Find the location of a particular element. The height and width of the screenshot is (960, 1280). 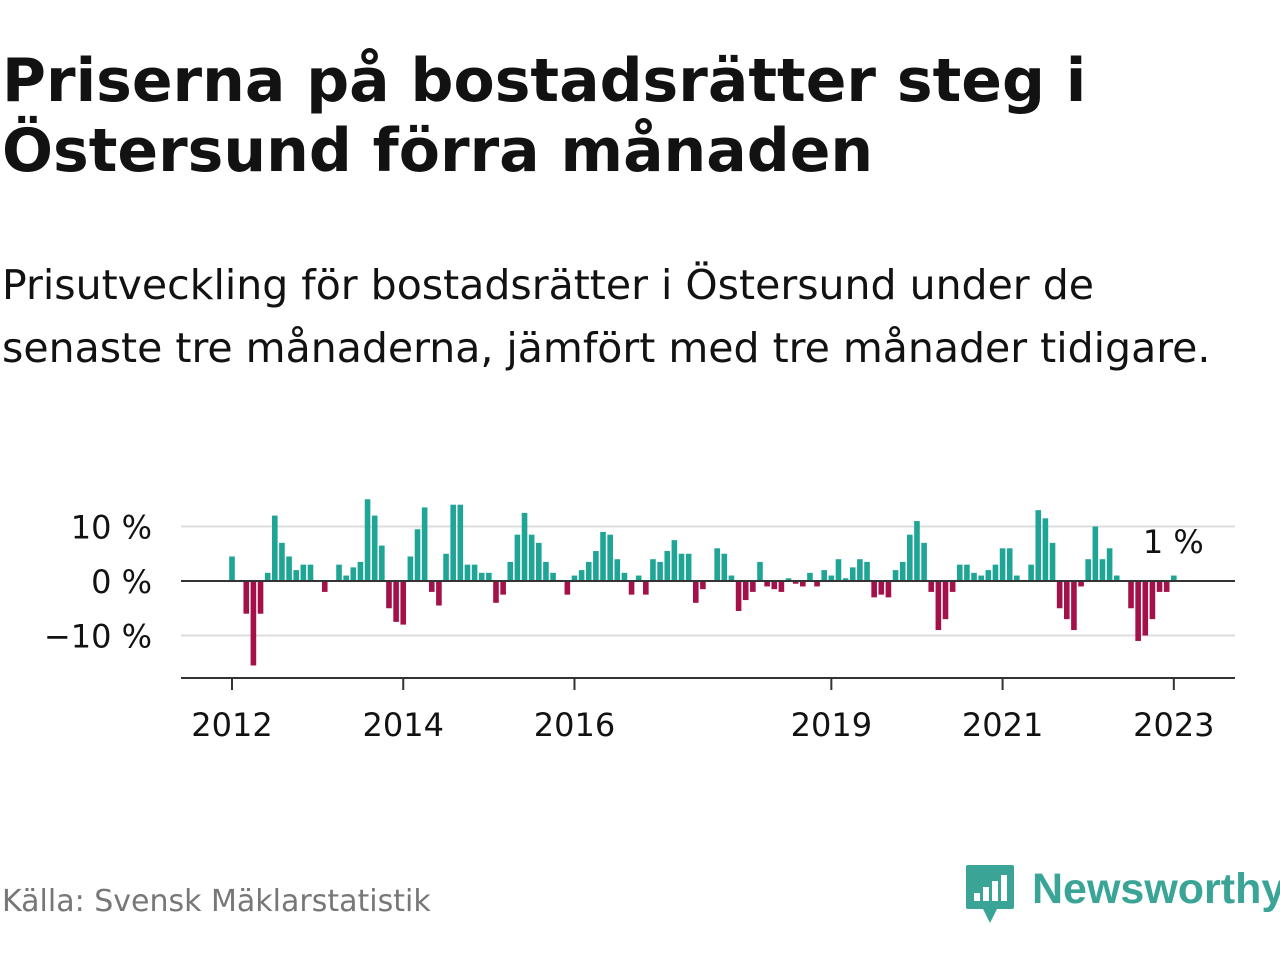

y-axis-labels: 10 % 0 % −10 % is located at coordinates (98, 582).